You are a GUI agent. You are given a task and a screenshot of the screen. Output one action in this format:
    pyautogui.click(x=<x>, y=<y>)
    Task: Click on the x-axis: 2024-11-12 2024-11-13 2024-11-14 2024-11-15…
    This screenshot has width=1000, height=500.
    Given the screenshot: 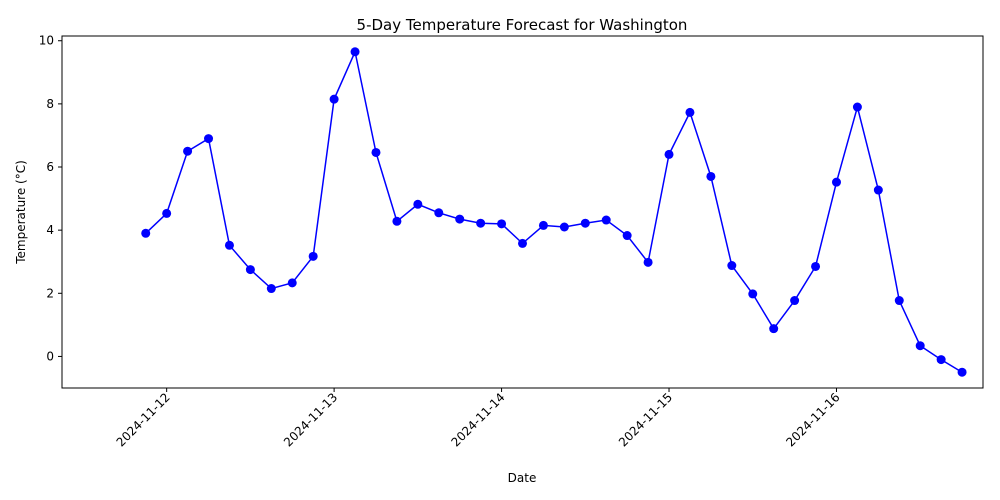 What is the action you would take?
    pyautogui.click(x=478, y=418)
    